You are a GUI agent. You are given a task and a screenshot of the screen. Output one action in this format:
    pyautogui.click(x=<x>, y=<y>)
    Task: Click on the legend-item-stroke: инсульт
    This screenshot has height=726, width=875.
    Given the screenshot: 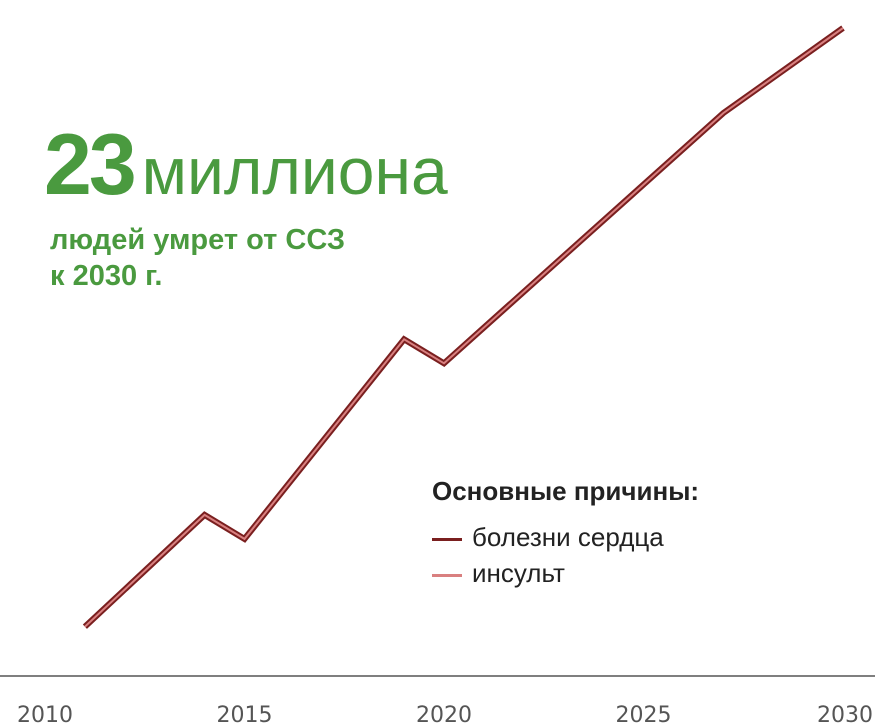 What is the action you would take?
    pyautogui.click(x=565, y=573)
    